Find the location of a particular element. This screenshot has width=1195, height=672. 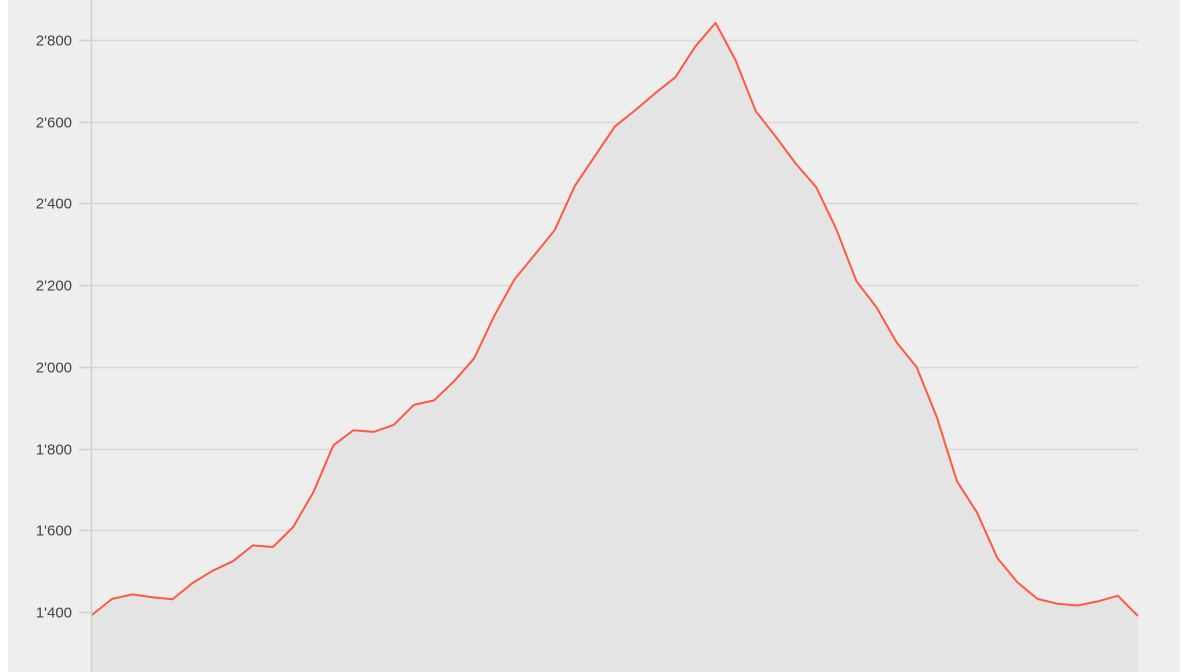

y-tick-label: 2'400 is located at coordinates (54, 204).